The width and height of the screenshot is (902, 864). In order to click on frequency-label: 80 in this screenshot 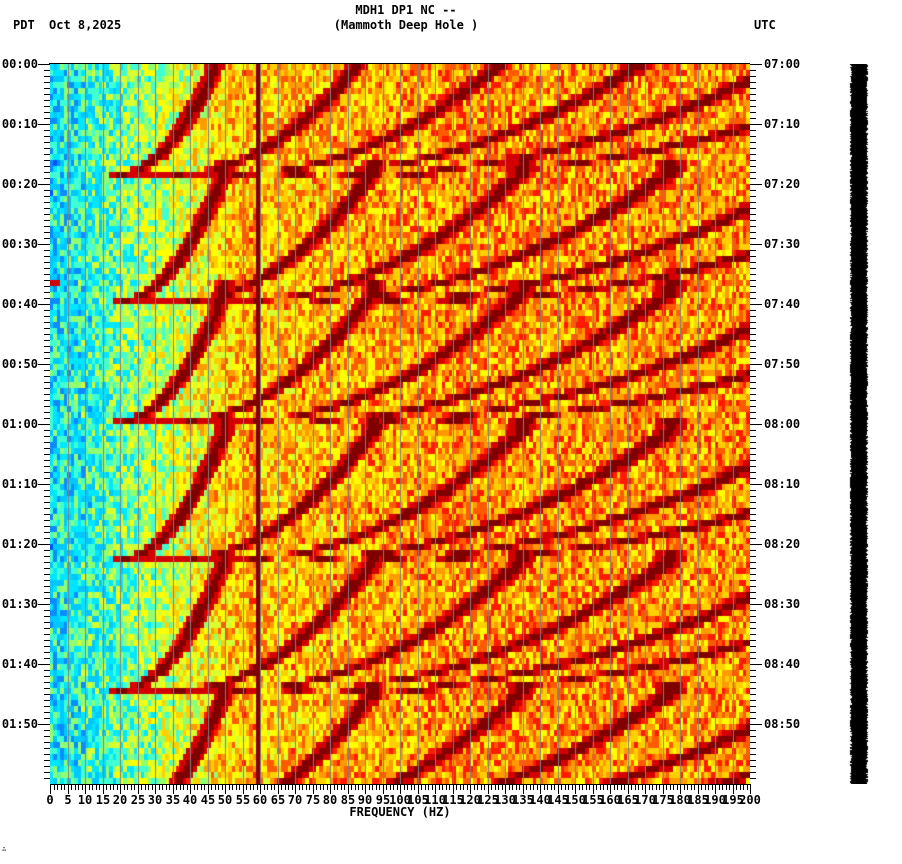, I will do `click(330, 800)`.